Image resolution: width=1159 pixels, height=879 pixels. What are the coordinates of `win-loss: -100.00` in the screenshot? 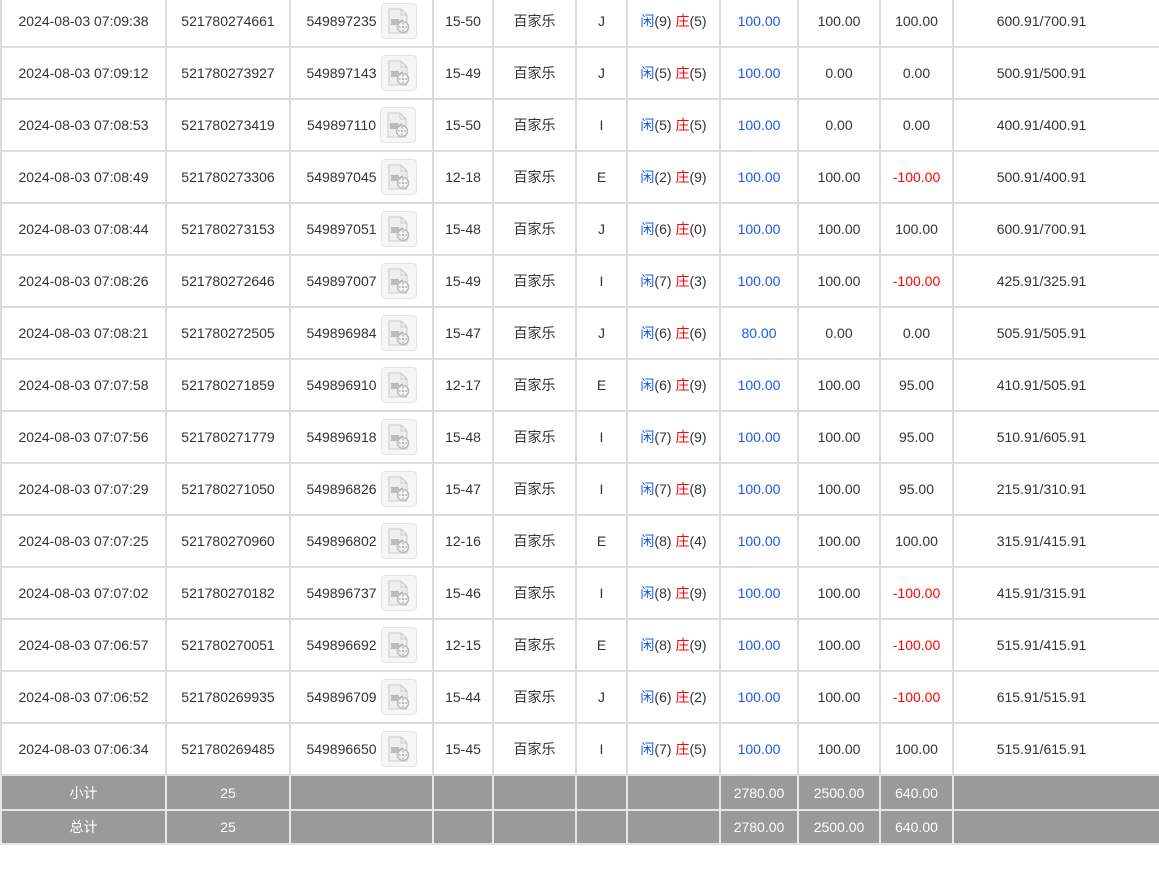 It's located at (916, 645).